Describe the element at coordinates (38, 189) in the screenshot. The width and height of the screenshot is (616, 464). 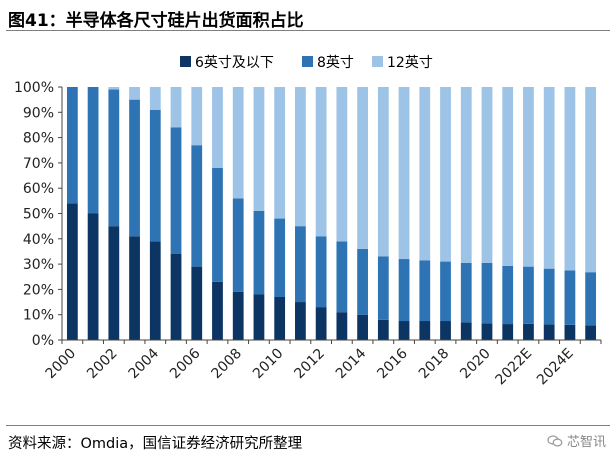
I see `y-tick-label: 60%` at that location.